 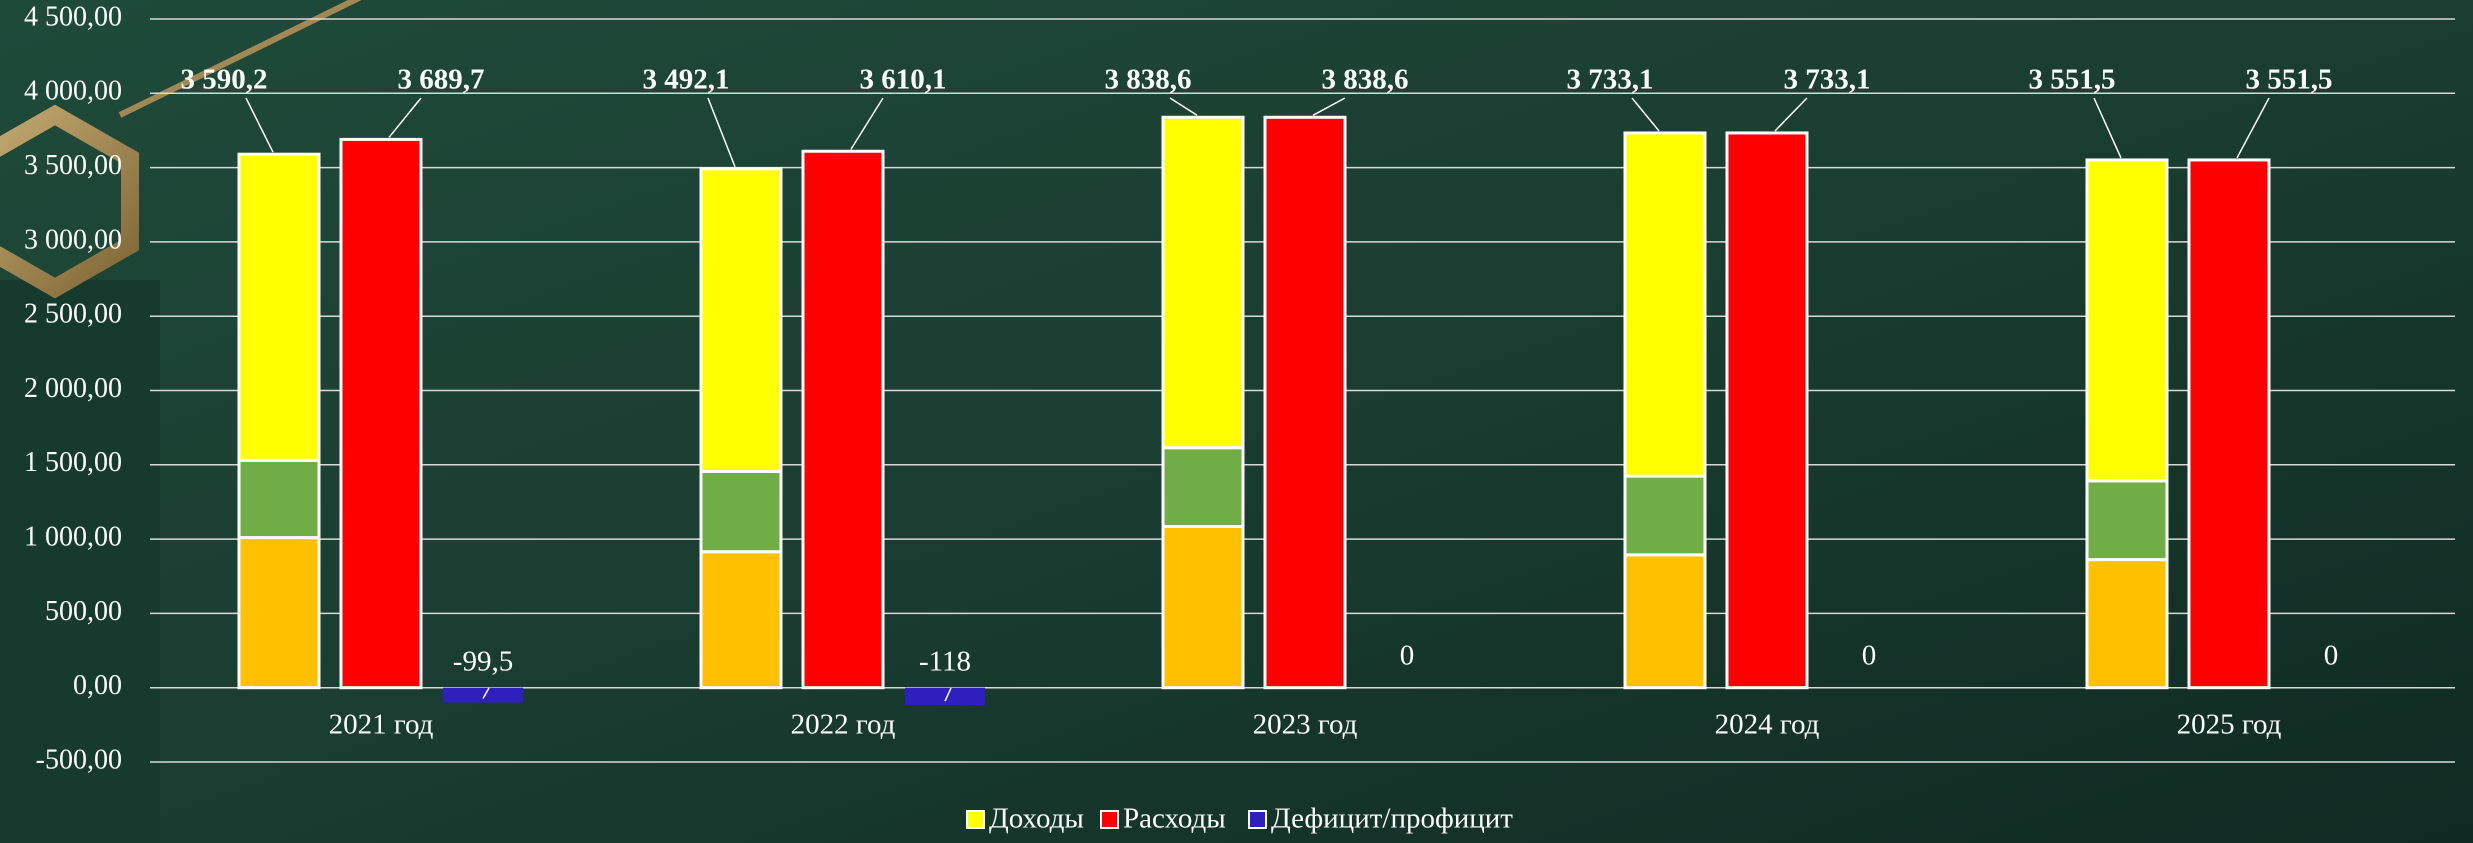 I want to click on y-tick-label: 2 000,00, so click(x=73, y=388).